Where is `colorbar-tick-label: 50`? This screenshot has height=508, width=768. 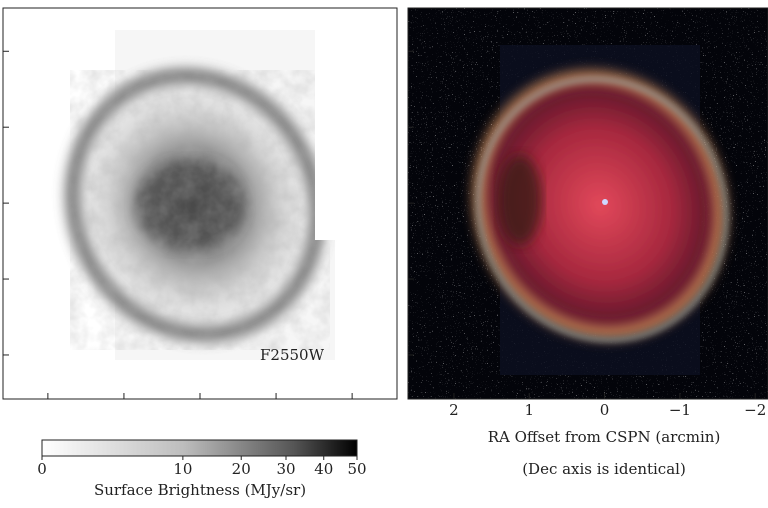
colorbar-tick-label: 50 is located at coordinates (356, 469).